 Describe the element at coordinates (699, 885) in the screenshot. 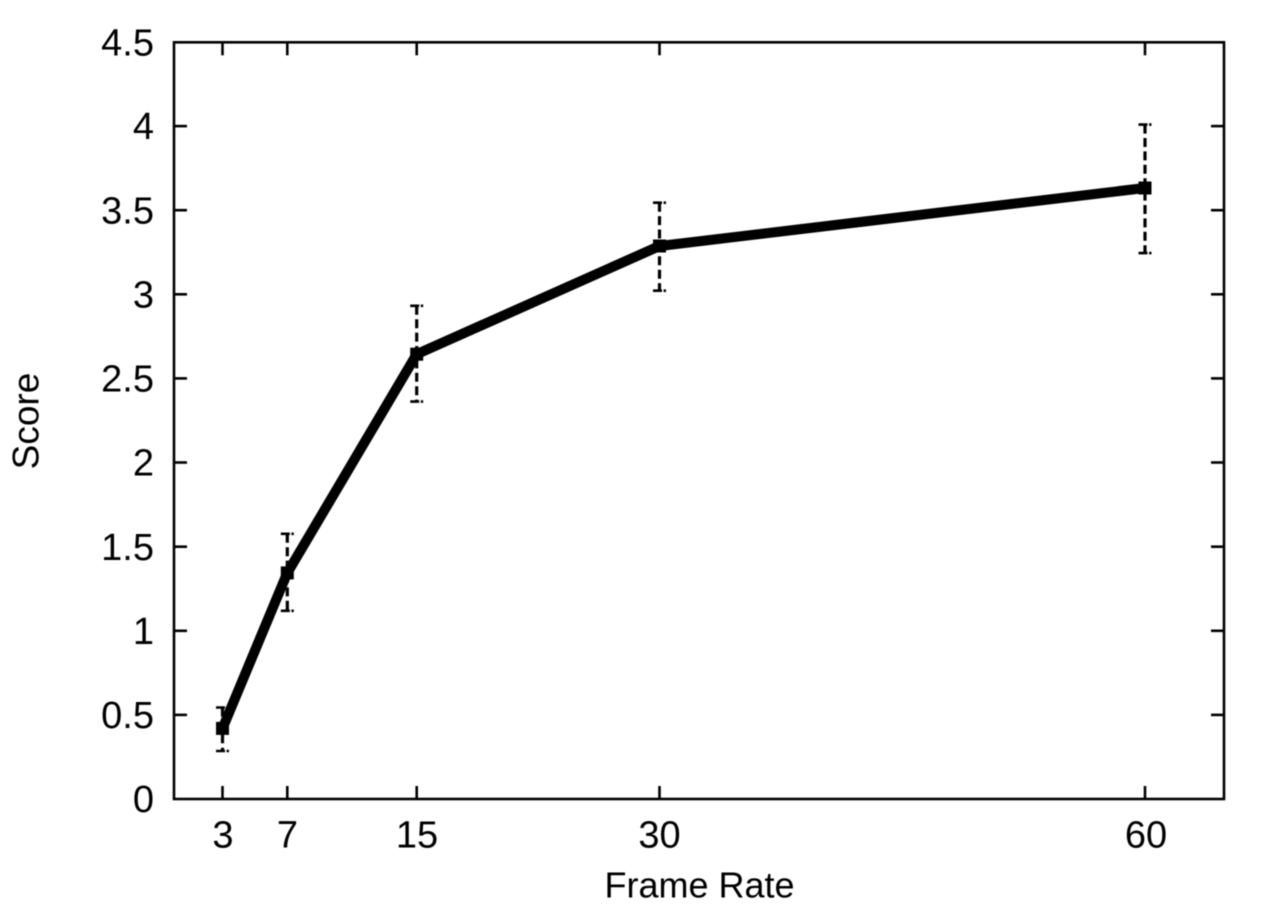

I see `svg-text: Frame Rate` at that location.